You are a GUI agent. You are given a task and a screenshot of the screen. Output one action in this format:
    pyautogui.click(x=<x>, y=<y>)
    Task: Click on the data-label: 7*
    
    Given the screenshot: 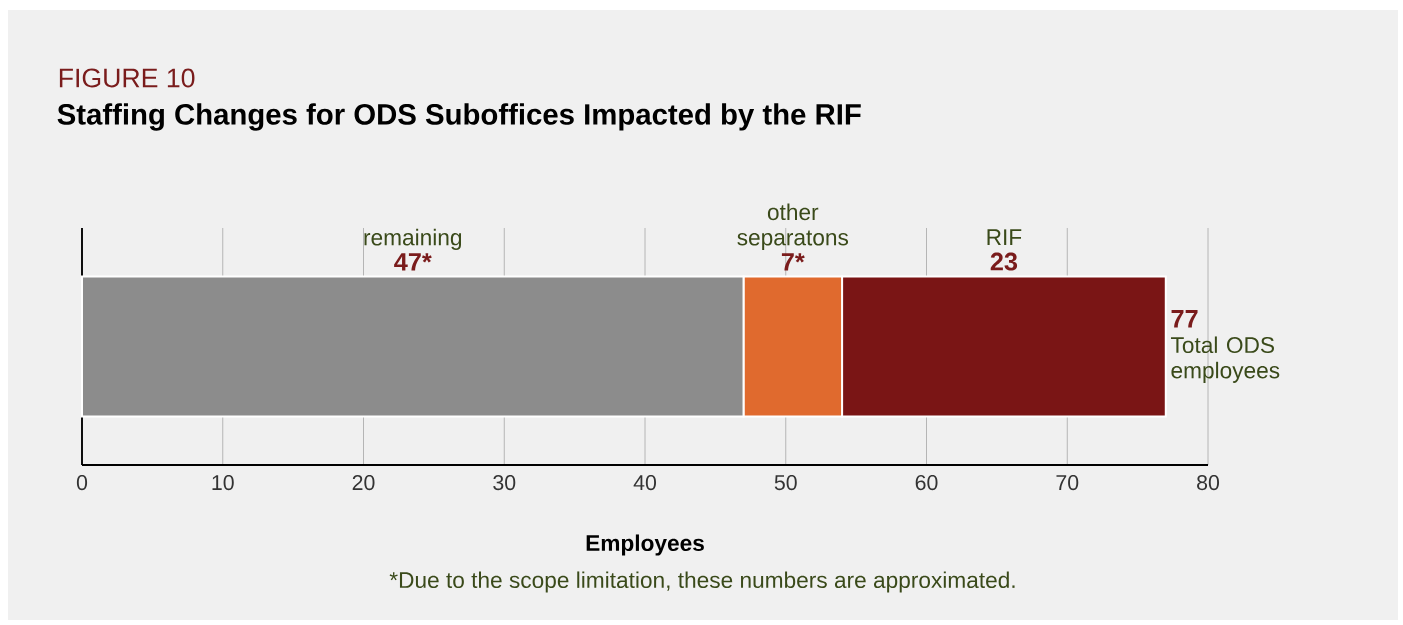 What is the action you would take?
    pyautogui.click(x=793, y=262)
    